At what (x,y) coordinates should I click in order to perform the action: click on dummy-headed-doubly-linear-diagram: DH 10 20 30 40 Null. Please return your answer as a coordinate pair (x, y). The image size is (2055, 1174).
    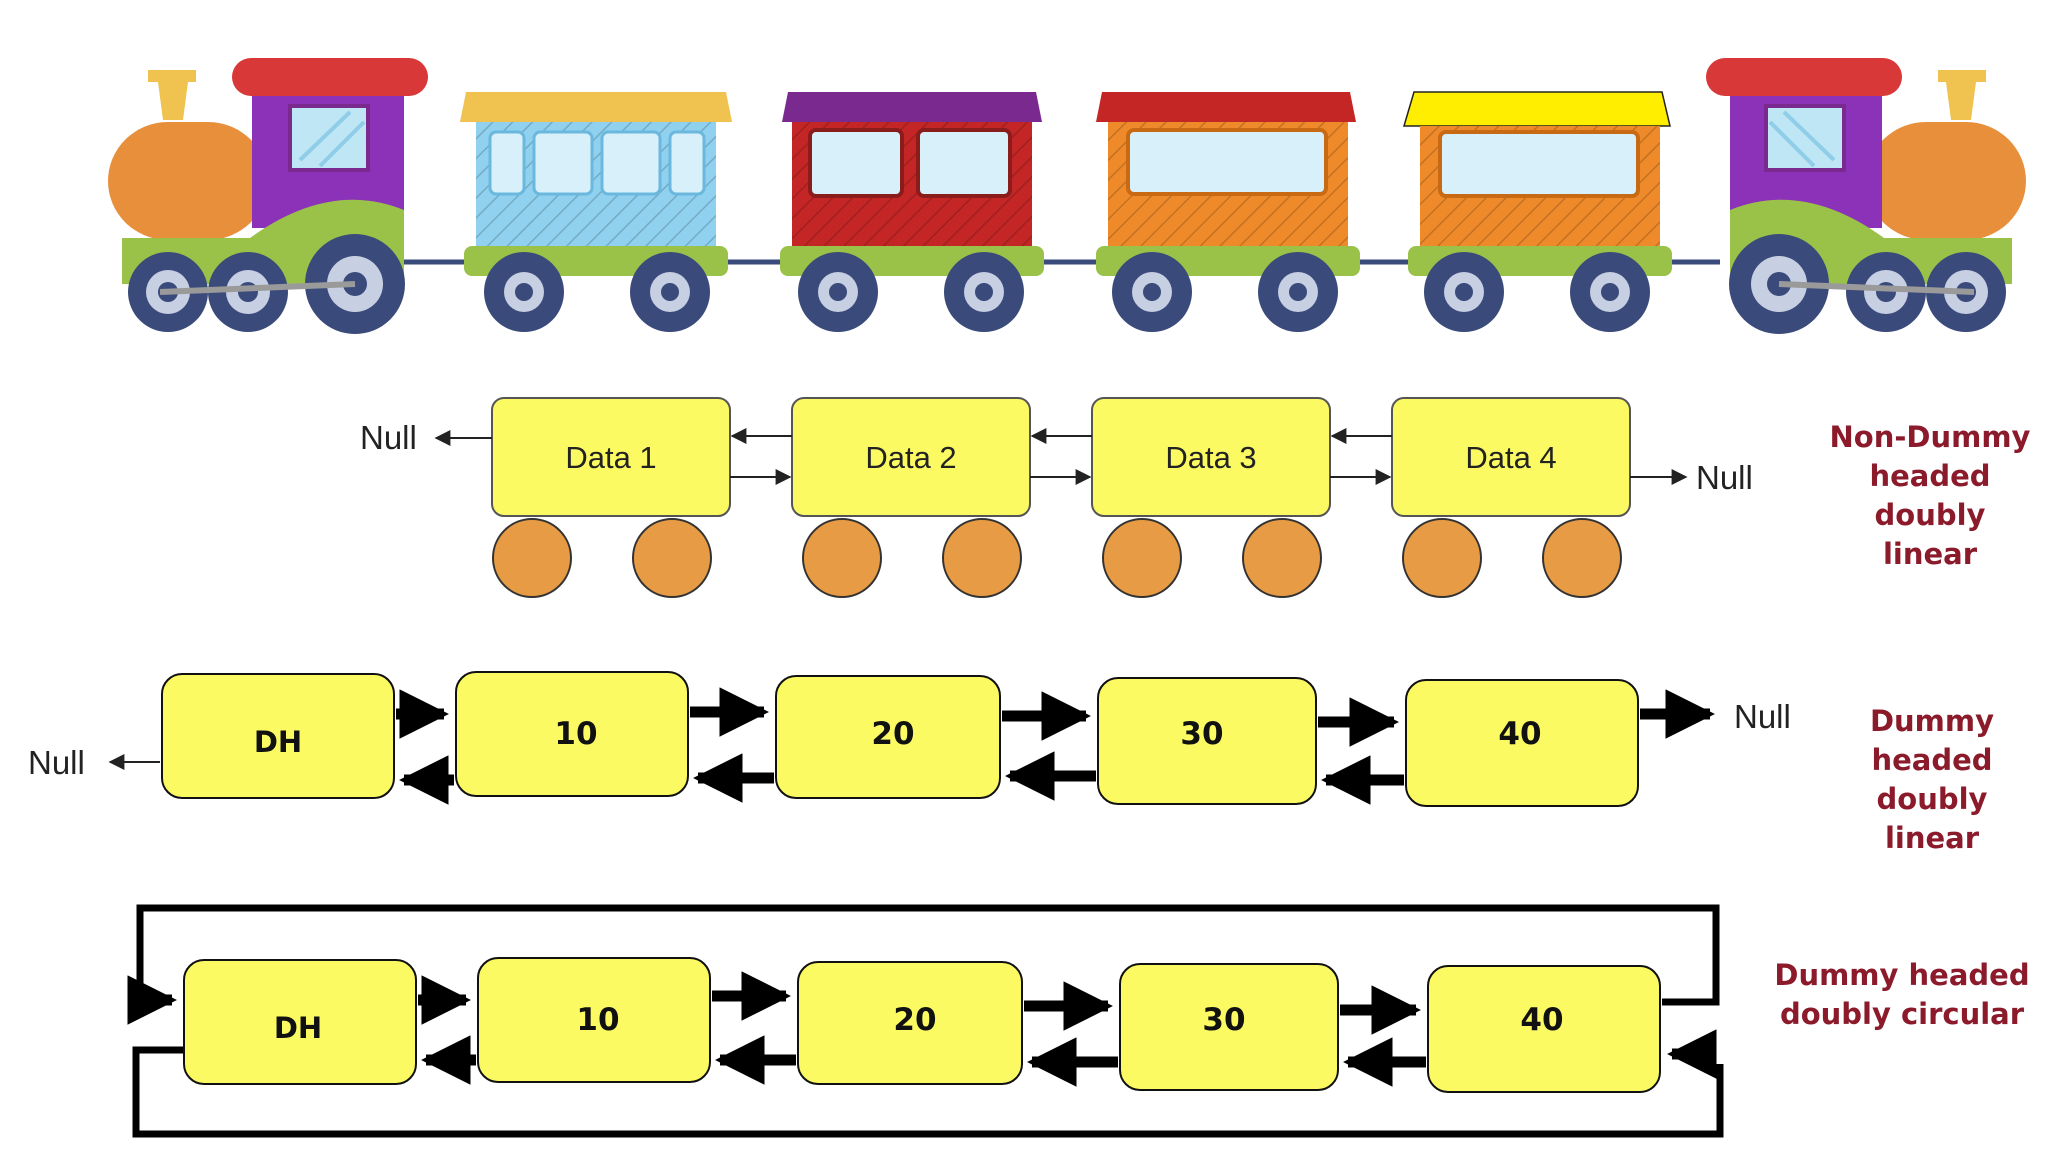
    Looking at the image, I should click on (909, 739).